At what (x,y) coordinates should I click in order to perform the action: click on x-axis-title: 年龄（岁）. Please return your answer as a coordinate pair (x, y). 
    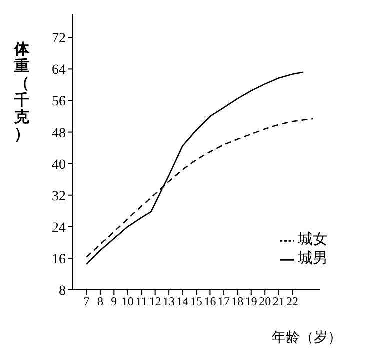
    Looking at the image, I should click on (307, 338).